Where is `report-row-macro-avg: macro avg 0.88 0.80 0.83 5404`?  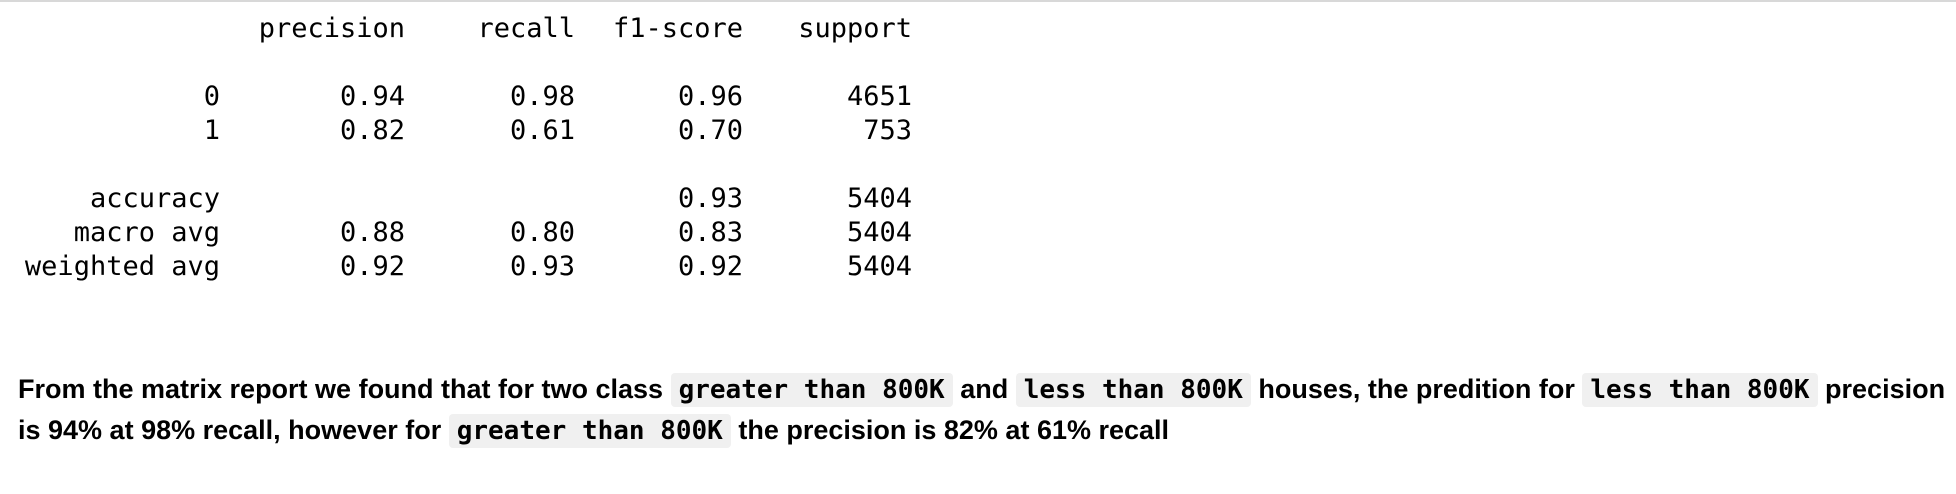 report-row-macro-avg: macro avg 0.88 0.80 0.83 5404 is located at coordinates (456, 233).